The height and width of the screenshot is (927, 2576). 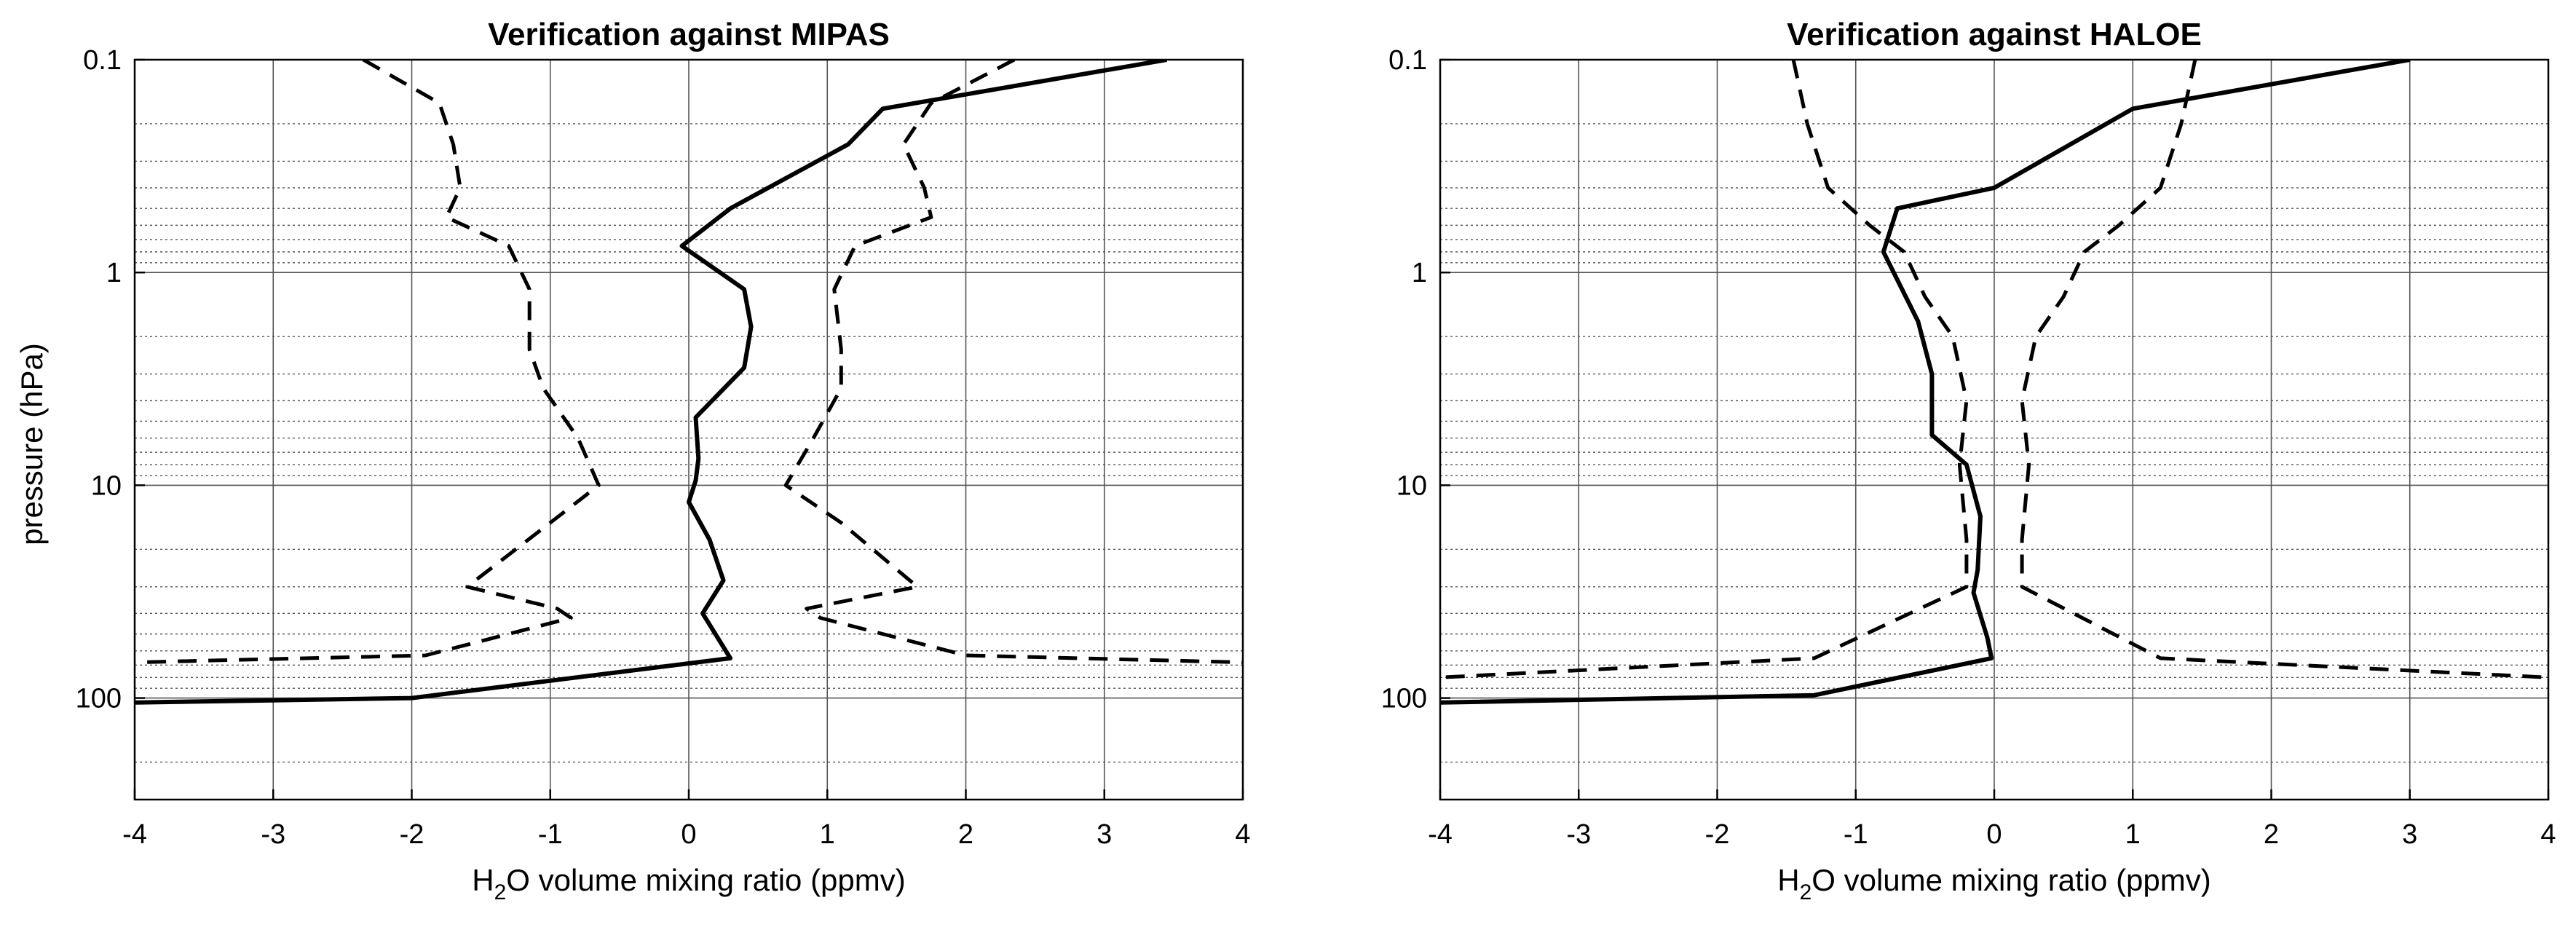 I want to click on chart-title: Verification against HALOE, so click(x=1994, y=34).